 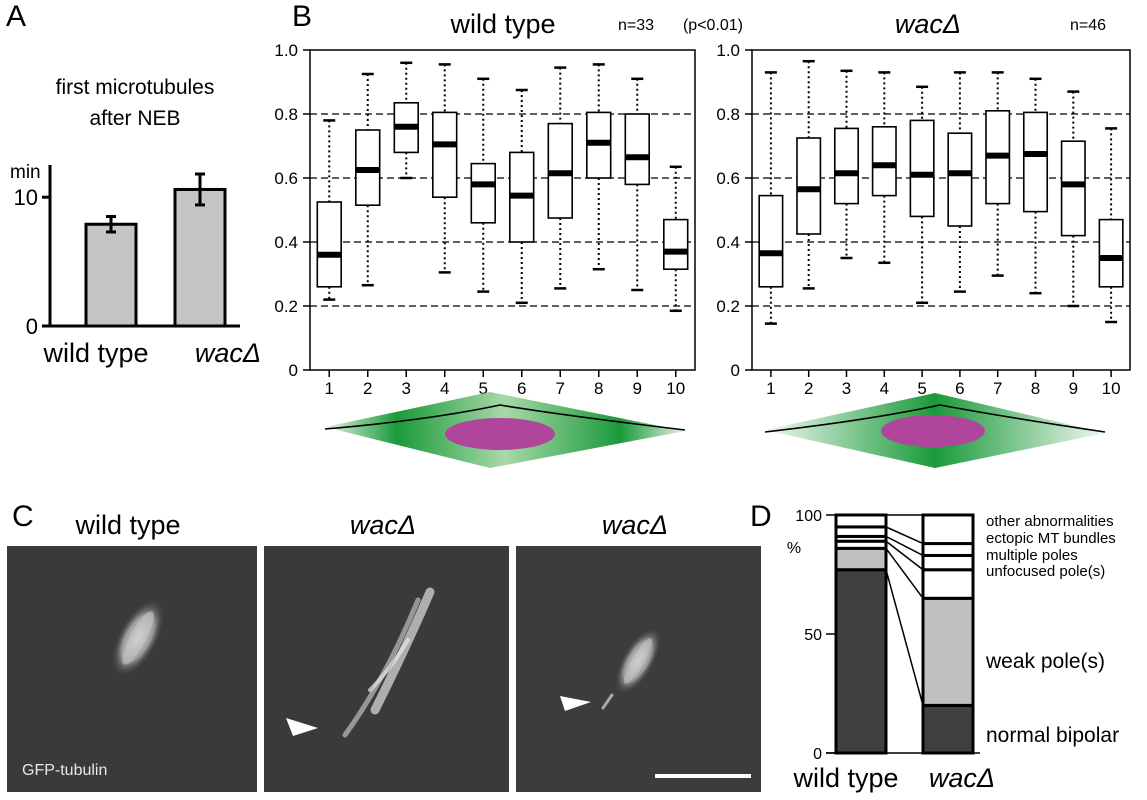 What do you see at coordinates (502, 24) in the screenshot?
I see `panel-b-wt-title: wild type` at bounding box center [502, 24].